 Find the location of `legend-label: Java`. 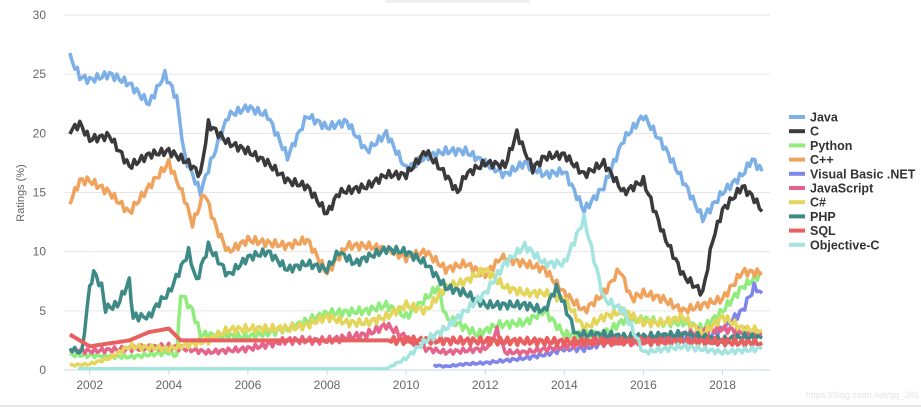

legend-label: Java is located at coordinates (824, 118).